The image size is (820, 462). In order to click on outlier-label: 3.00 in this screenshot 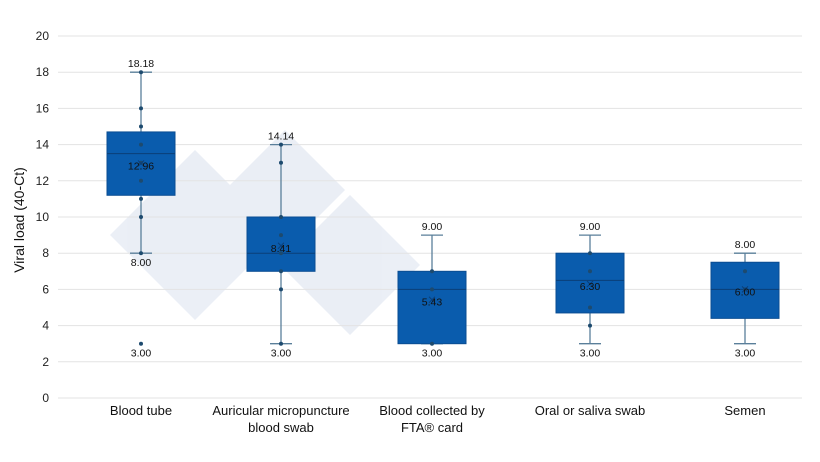, I will do `click(141, 354)`.